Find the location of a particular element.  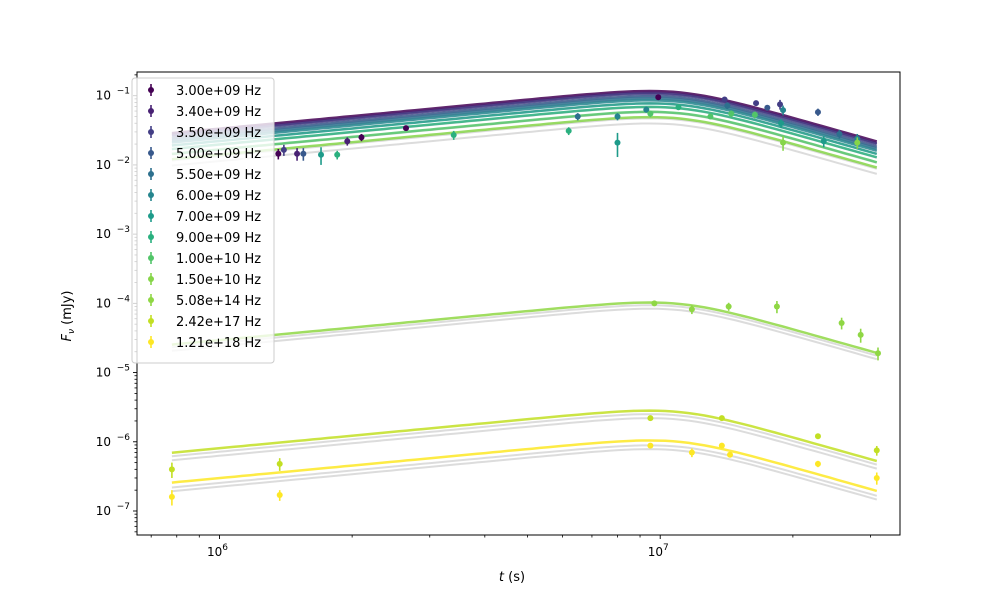

legend-label: 9.00e+09 Hz is located at coordinates (218, 238).